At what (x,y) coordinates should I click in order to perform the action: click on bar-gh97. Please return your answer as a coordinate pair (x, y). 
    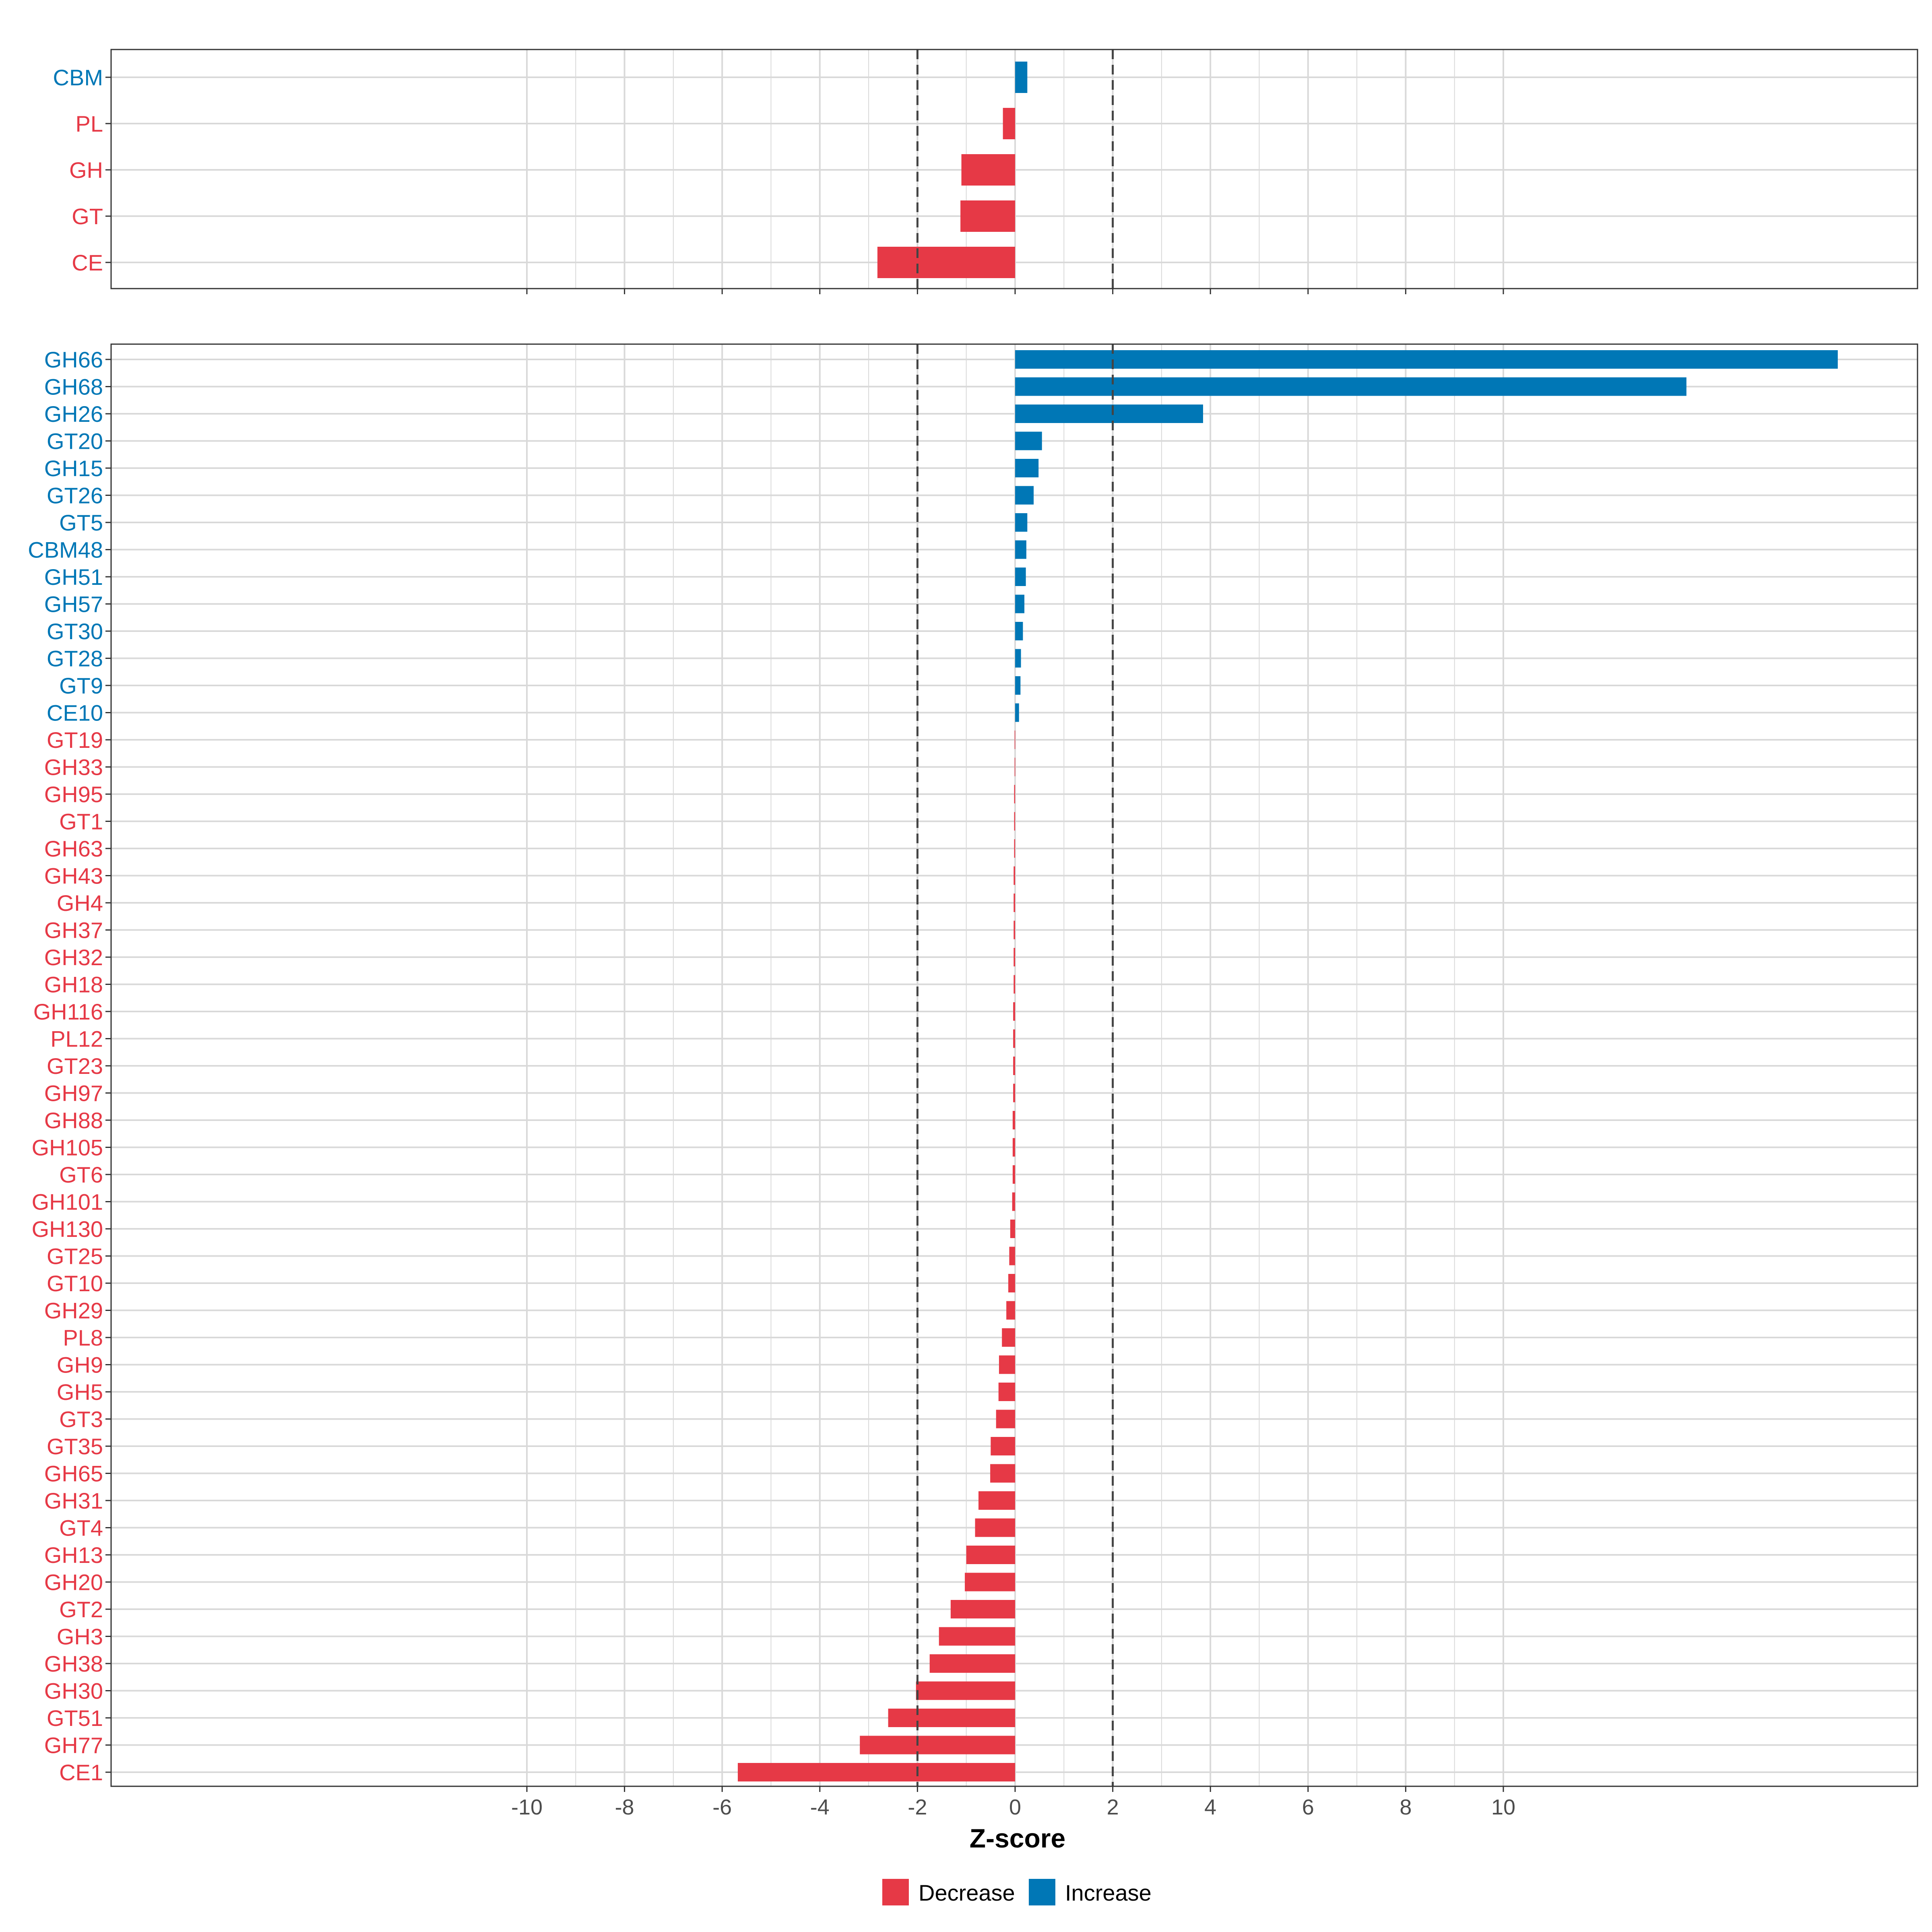
    Looking at the image, I should click on (1014, 1093).